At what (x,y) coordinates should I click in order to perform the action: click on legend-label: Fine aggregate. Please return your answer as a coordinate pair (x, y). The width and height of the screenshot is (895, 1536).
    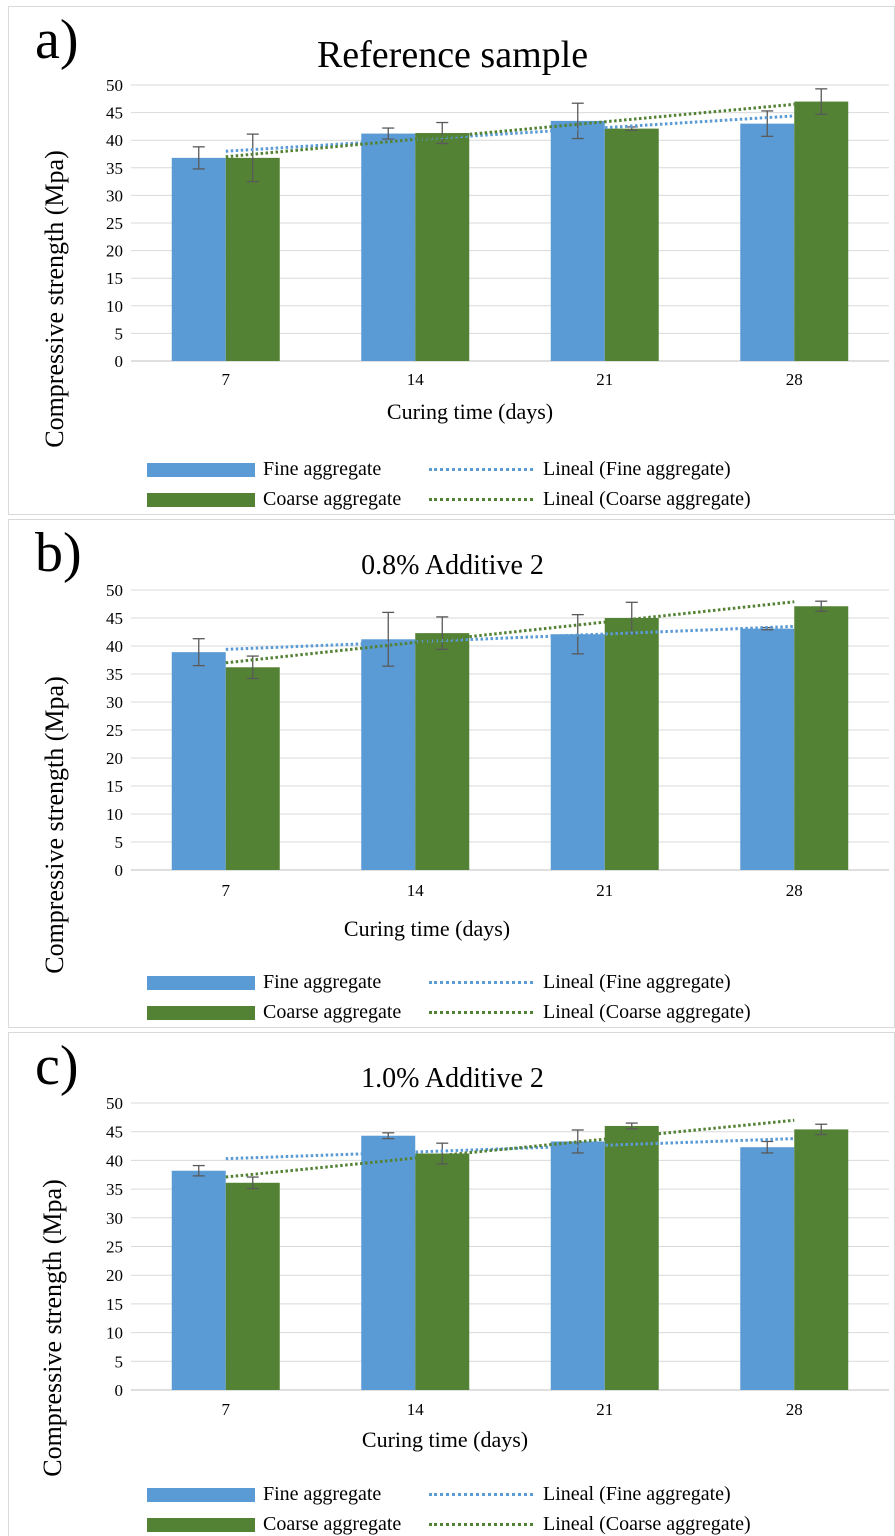
    Looking at the image, I should click on (322, 982).